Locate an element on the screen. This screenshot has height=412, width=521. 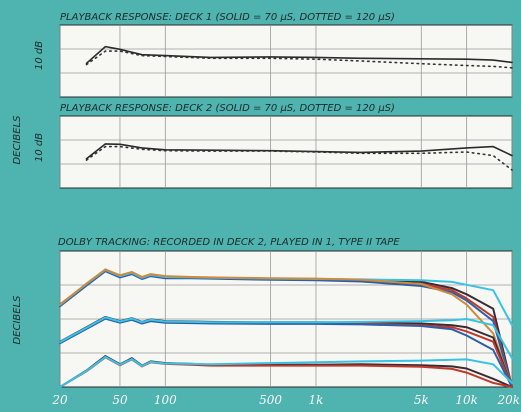
x-tick-label-20k: 20k is located at coordinates (508, 400).